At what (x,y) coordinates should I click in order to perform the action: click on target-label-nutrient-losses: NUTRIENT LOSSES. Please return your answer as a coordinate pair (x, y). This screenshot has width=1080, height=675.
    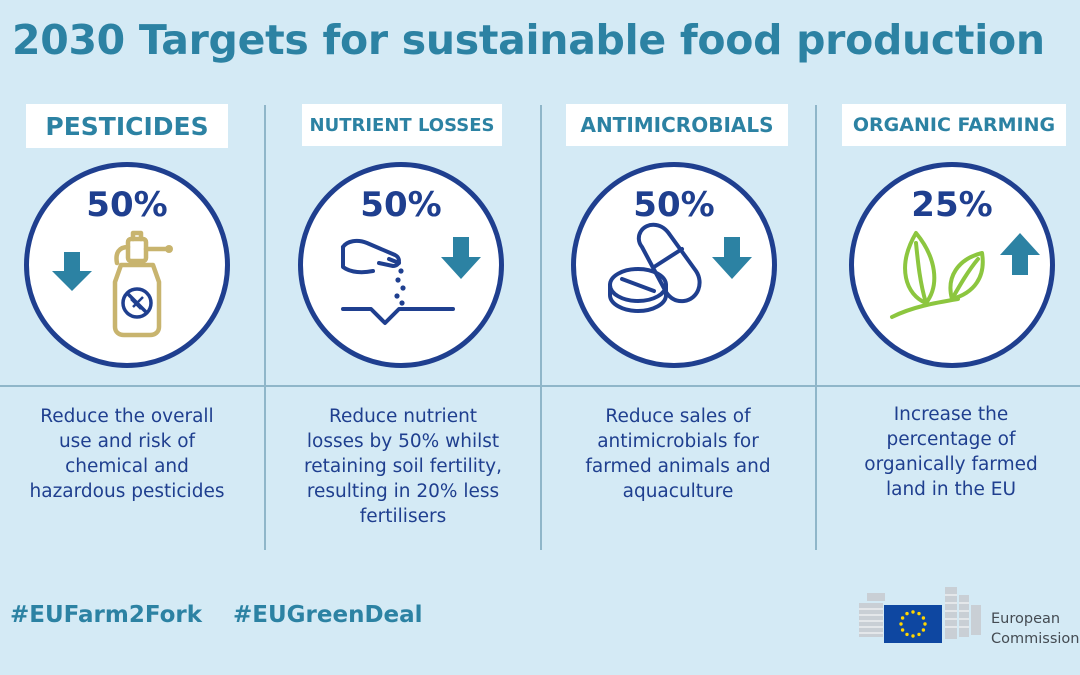
    Looking at the image, I should click on (402, 125).